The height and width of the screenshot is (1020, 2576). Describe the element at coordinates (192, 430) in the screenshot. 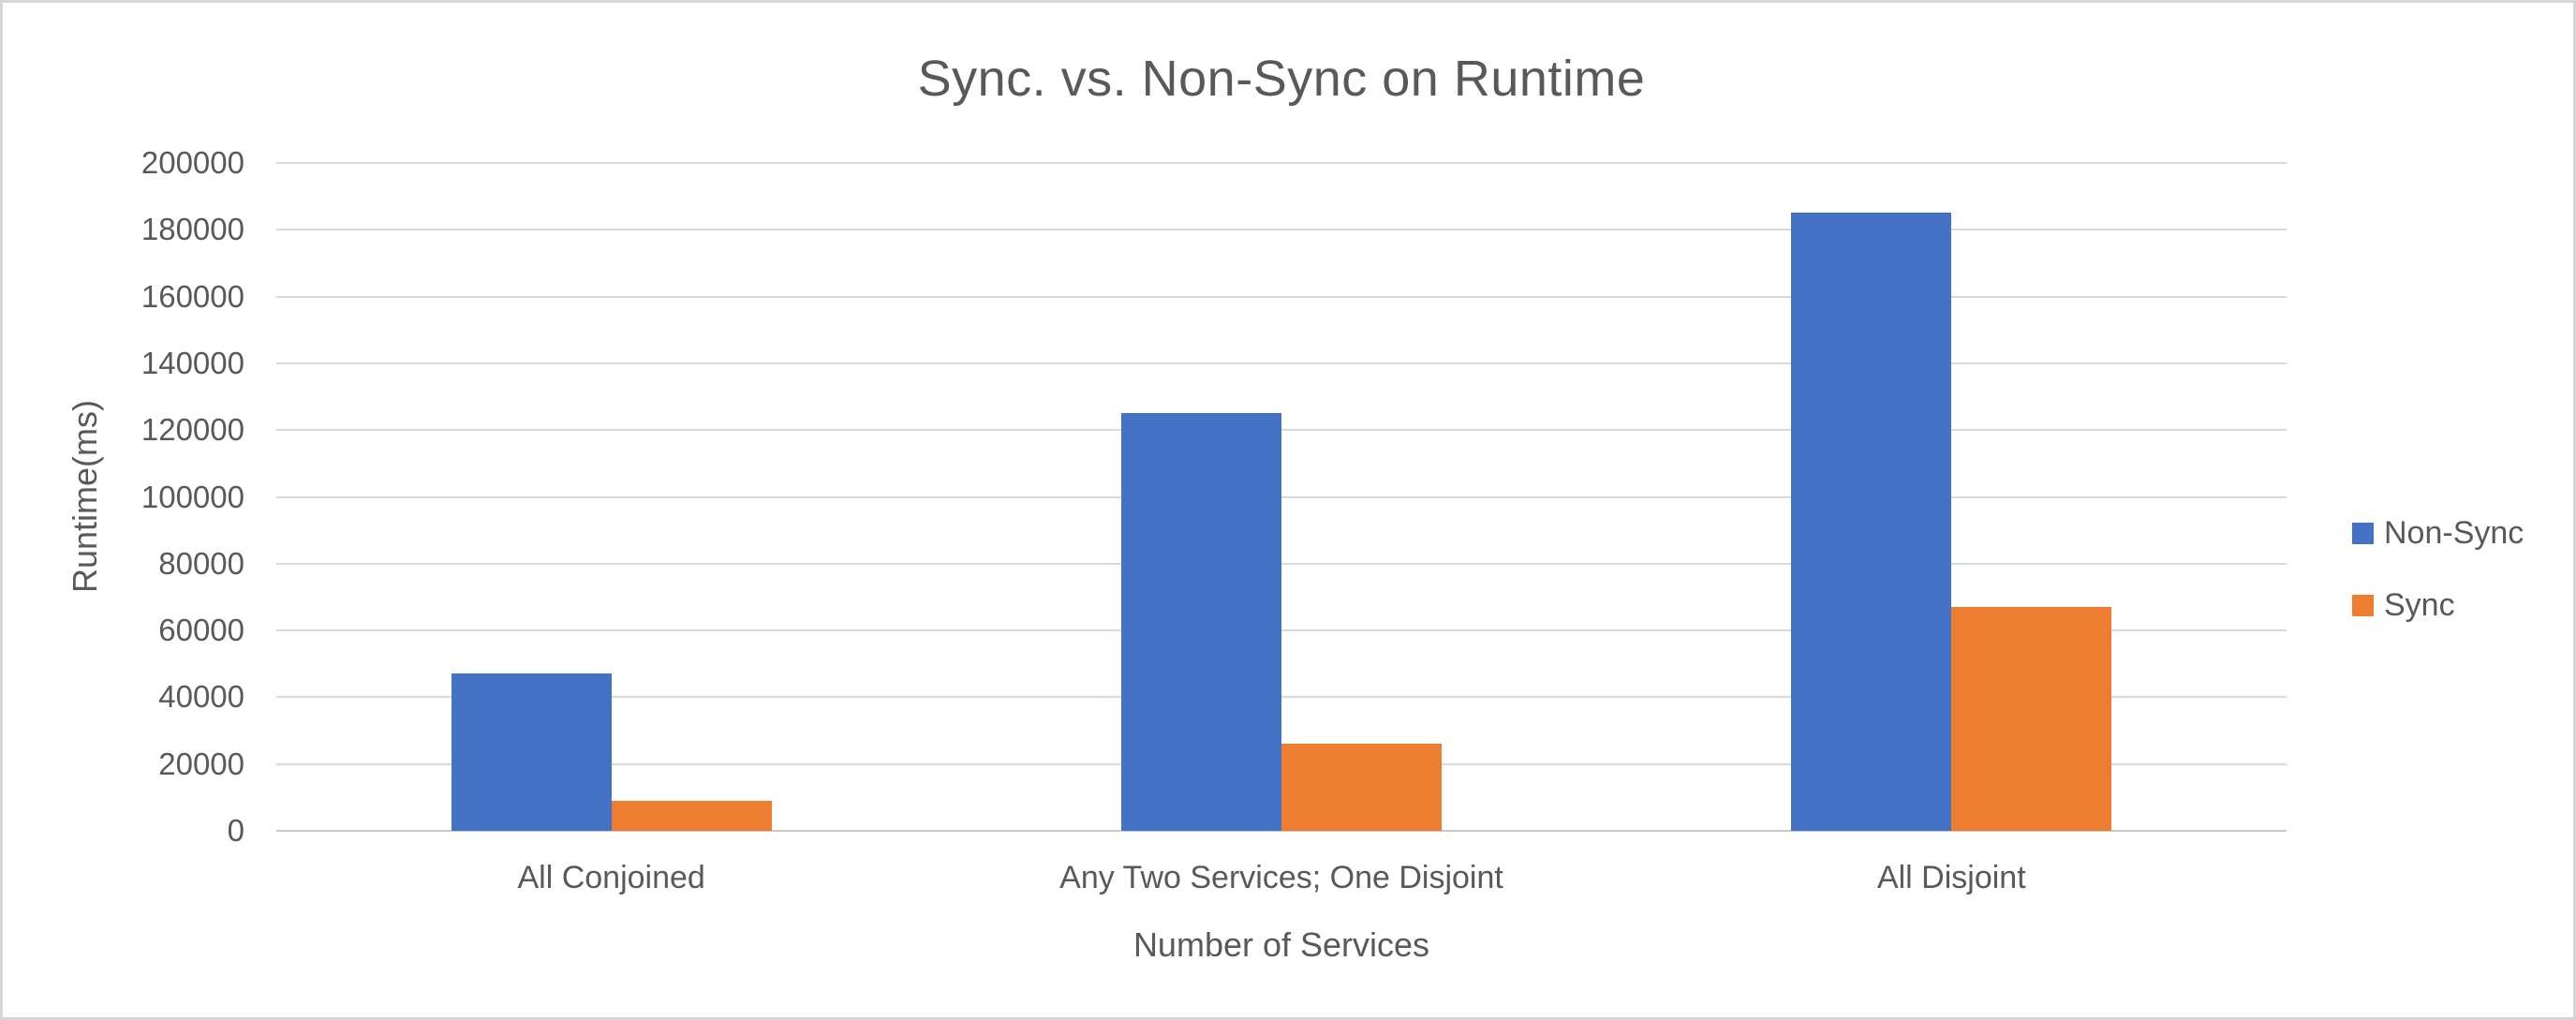

I see `y-tick-label-120000: 120000` at that location.